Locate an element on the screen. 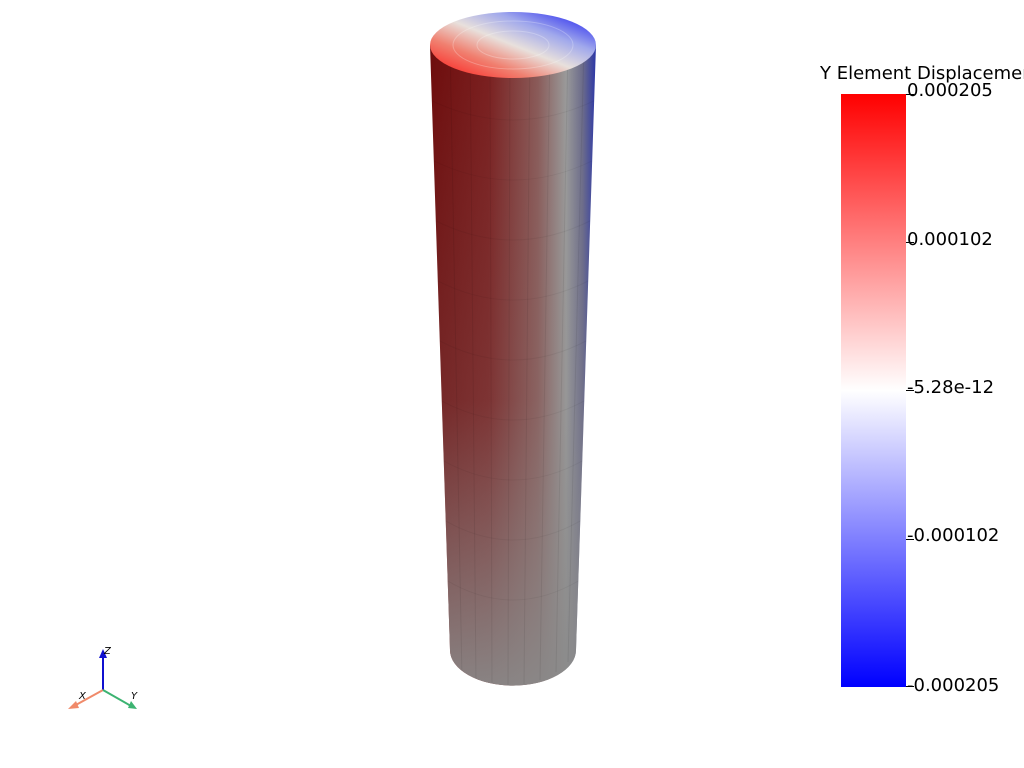 The height and width of the screenshot is (768, 1024). z-axis-arrowhead is located at coordinates (103, 653).